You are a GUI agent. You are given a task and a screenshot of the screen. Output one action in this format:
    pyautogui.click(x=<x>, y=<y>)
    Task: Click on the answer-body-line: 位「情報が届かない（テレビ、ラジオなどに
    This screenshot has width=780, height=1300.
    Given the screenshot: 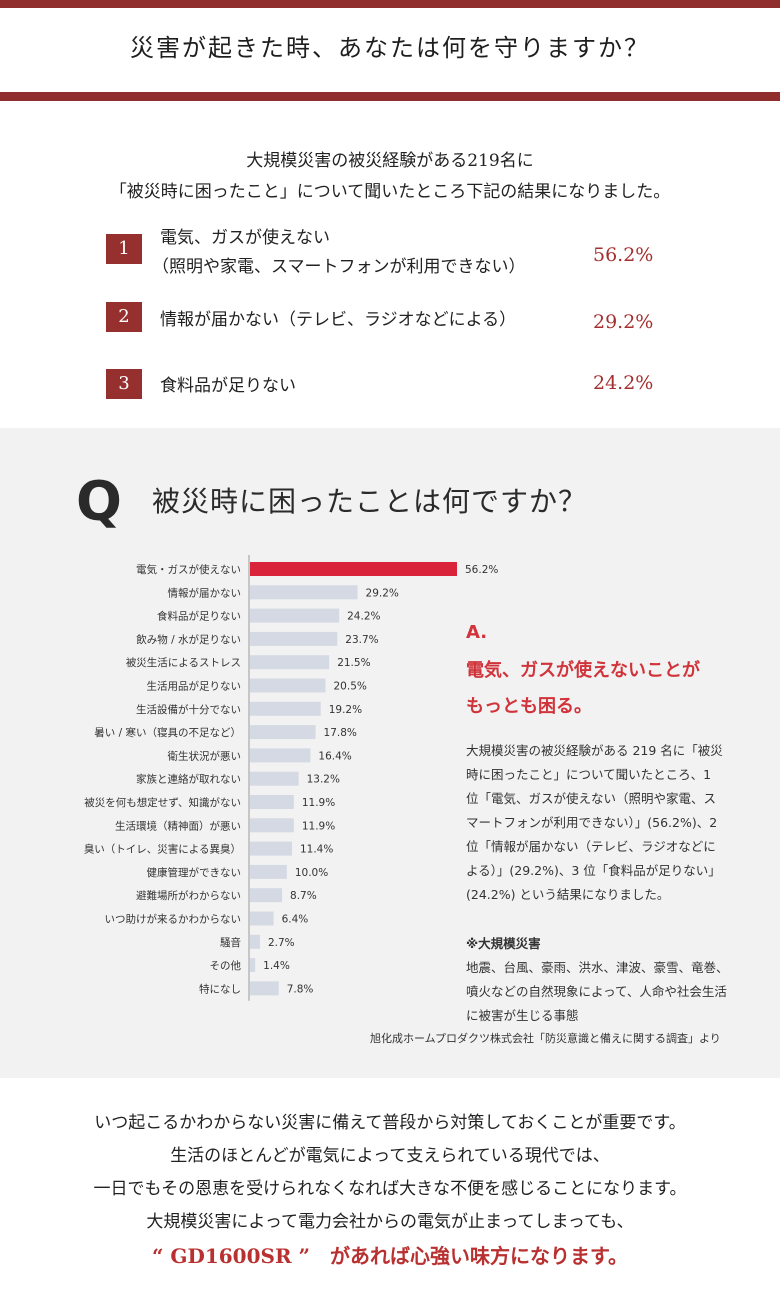 What is the action you would take?
    pyautogui.click(x=591, y=846)
    